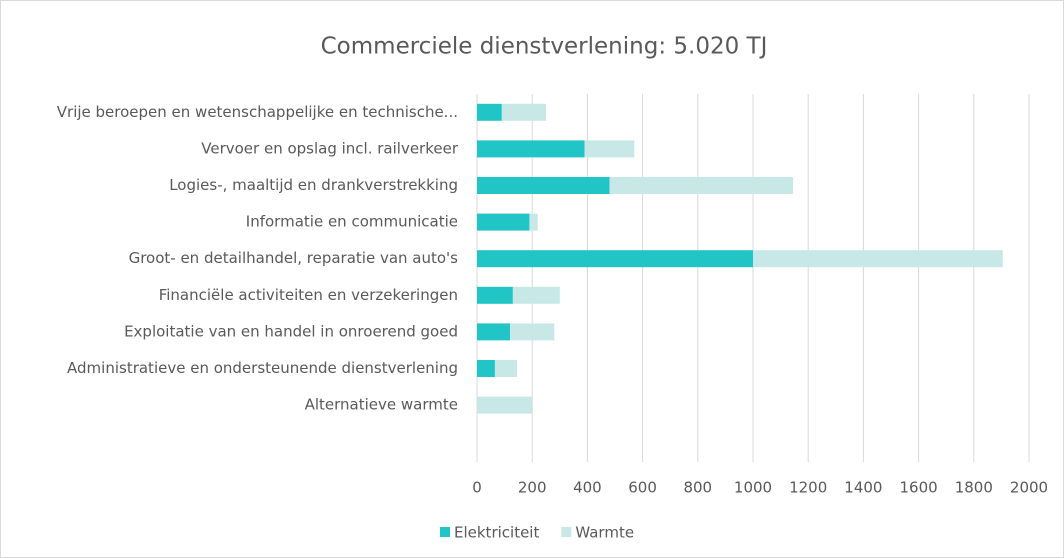 This screenshot has height=558, width=1064. I want to click on category-label: Alternatieve warmte, so click(381, 405).